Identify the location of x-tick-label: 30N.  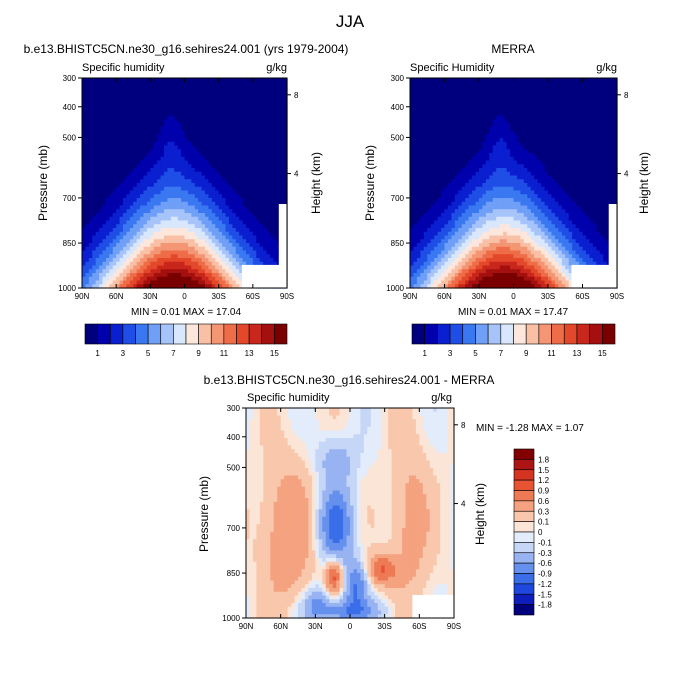
(150, 296).